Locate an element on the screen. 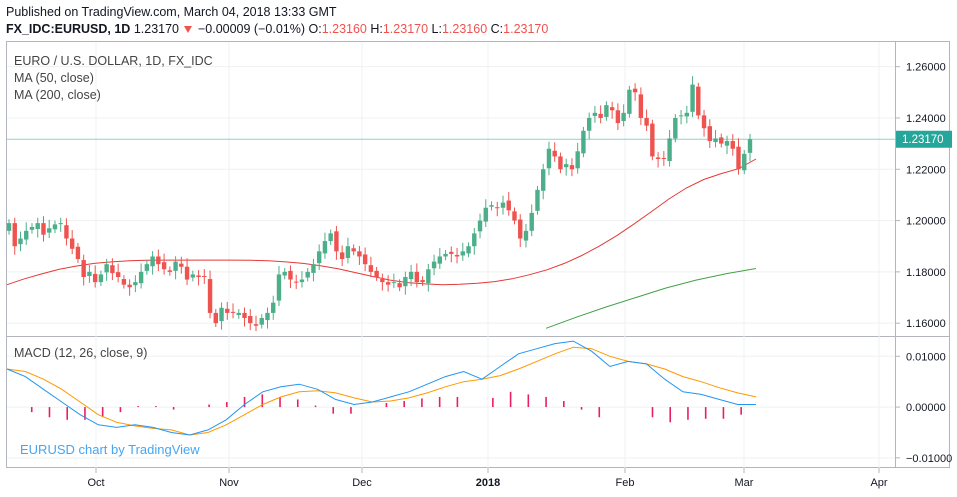  time-tick-label: Feb is located at coordinates (625, 483).